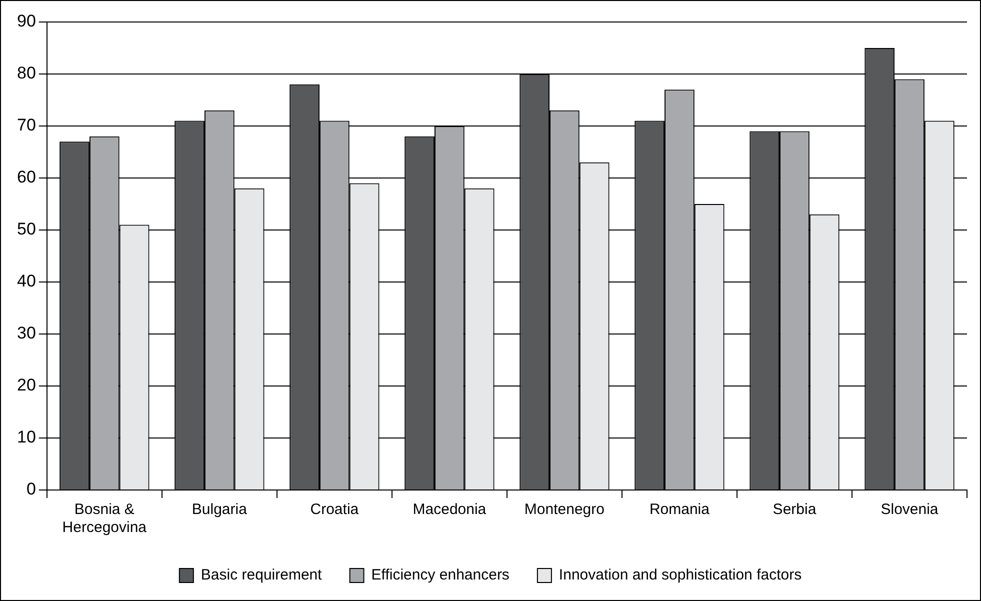  Describe the element at coordinates (105, 518) in the screenshot. I see `x-tick-label: Bosnia & Hercegovina` at that location.